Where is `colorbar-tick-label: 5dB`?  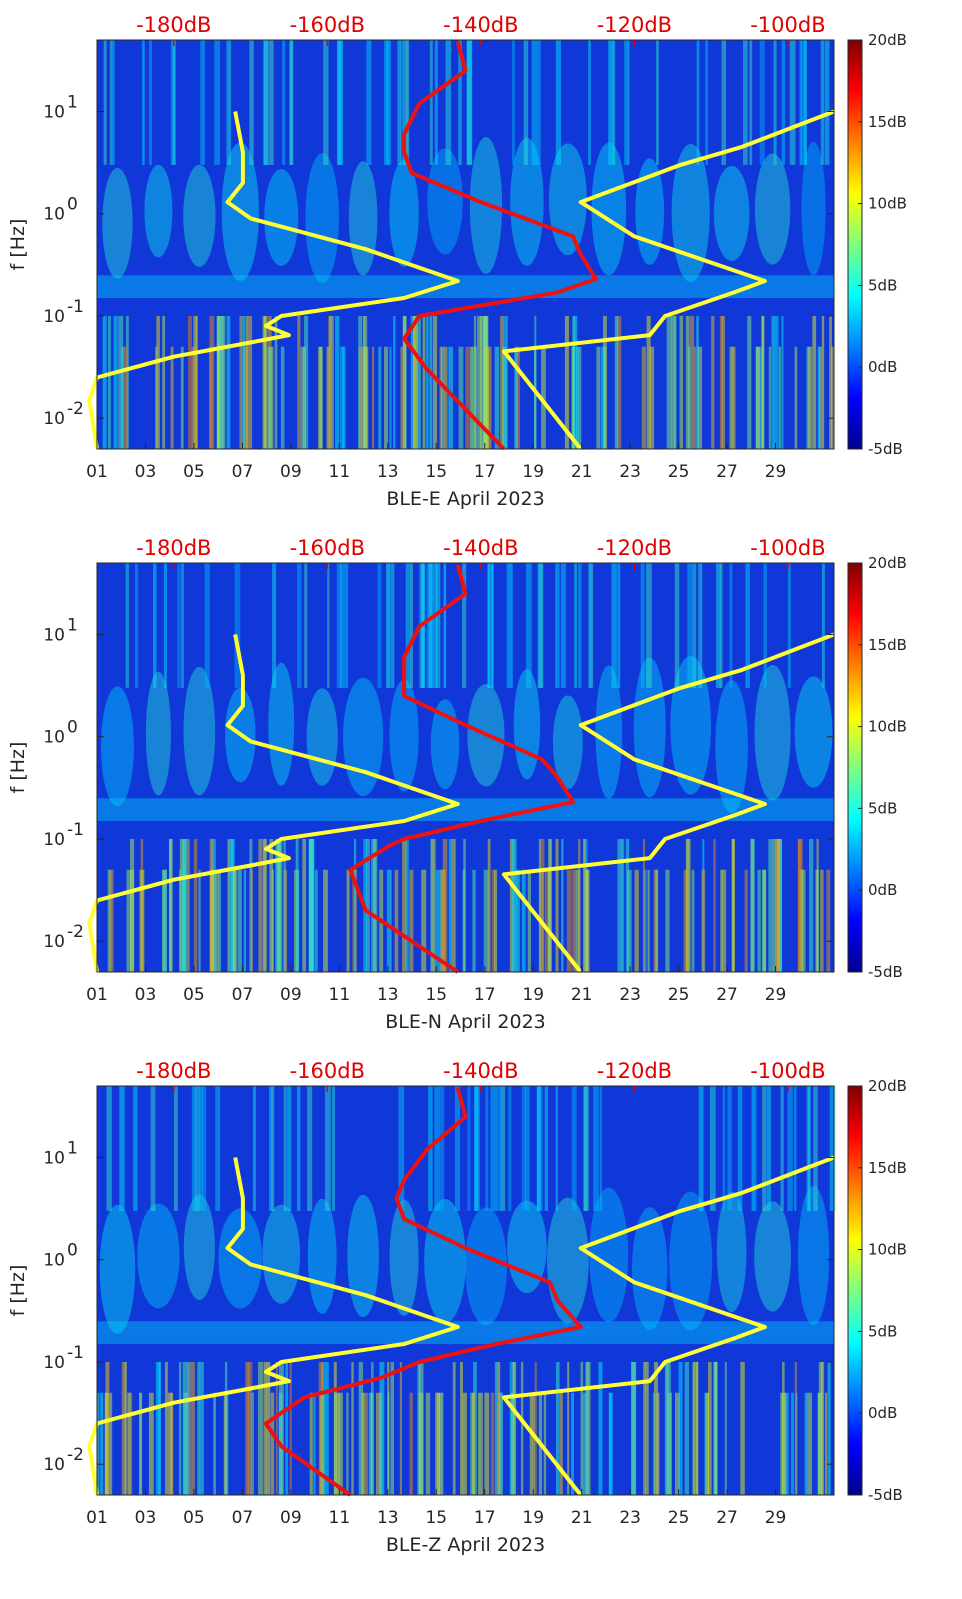 colorbar-tick-label: 5dB is located at coordinates (882, 1331).